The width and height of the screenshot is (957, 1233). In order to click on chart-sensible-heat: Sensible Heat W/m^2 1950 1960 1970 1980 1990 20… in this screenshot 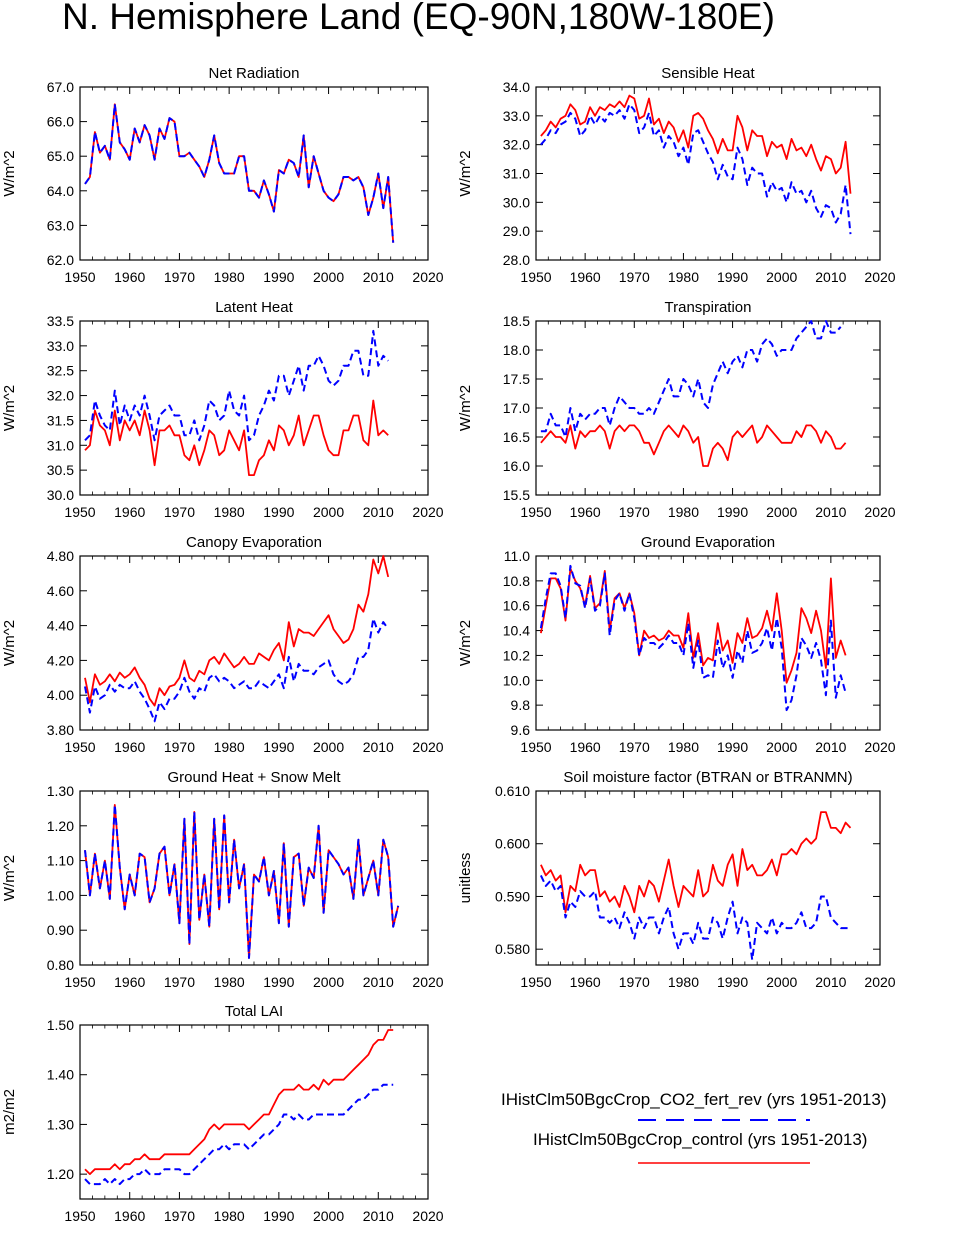, I will do `click(676, 175)`.